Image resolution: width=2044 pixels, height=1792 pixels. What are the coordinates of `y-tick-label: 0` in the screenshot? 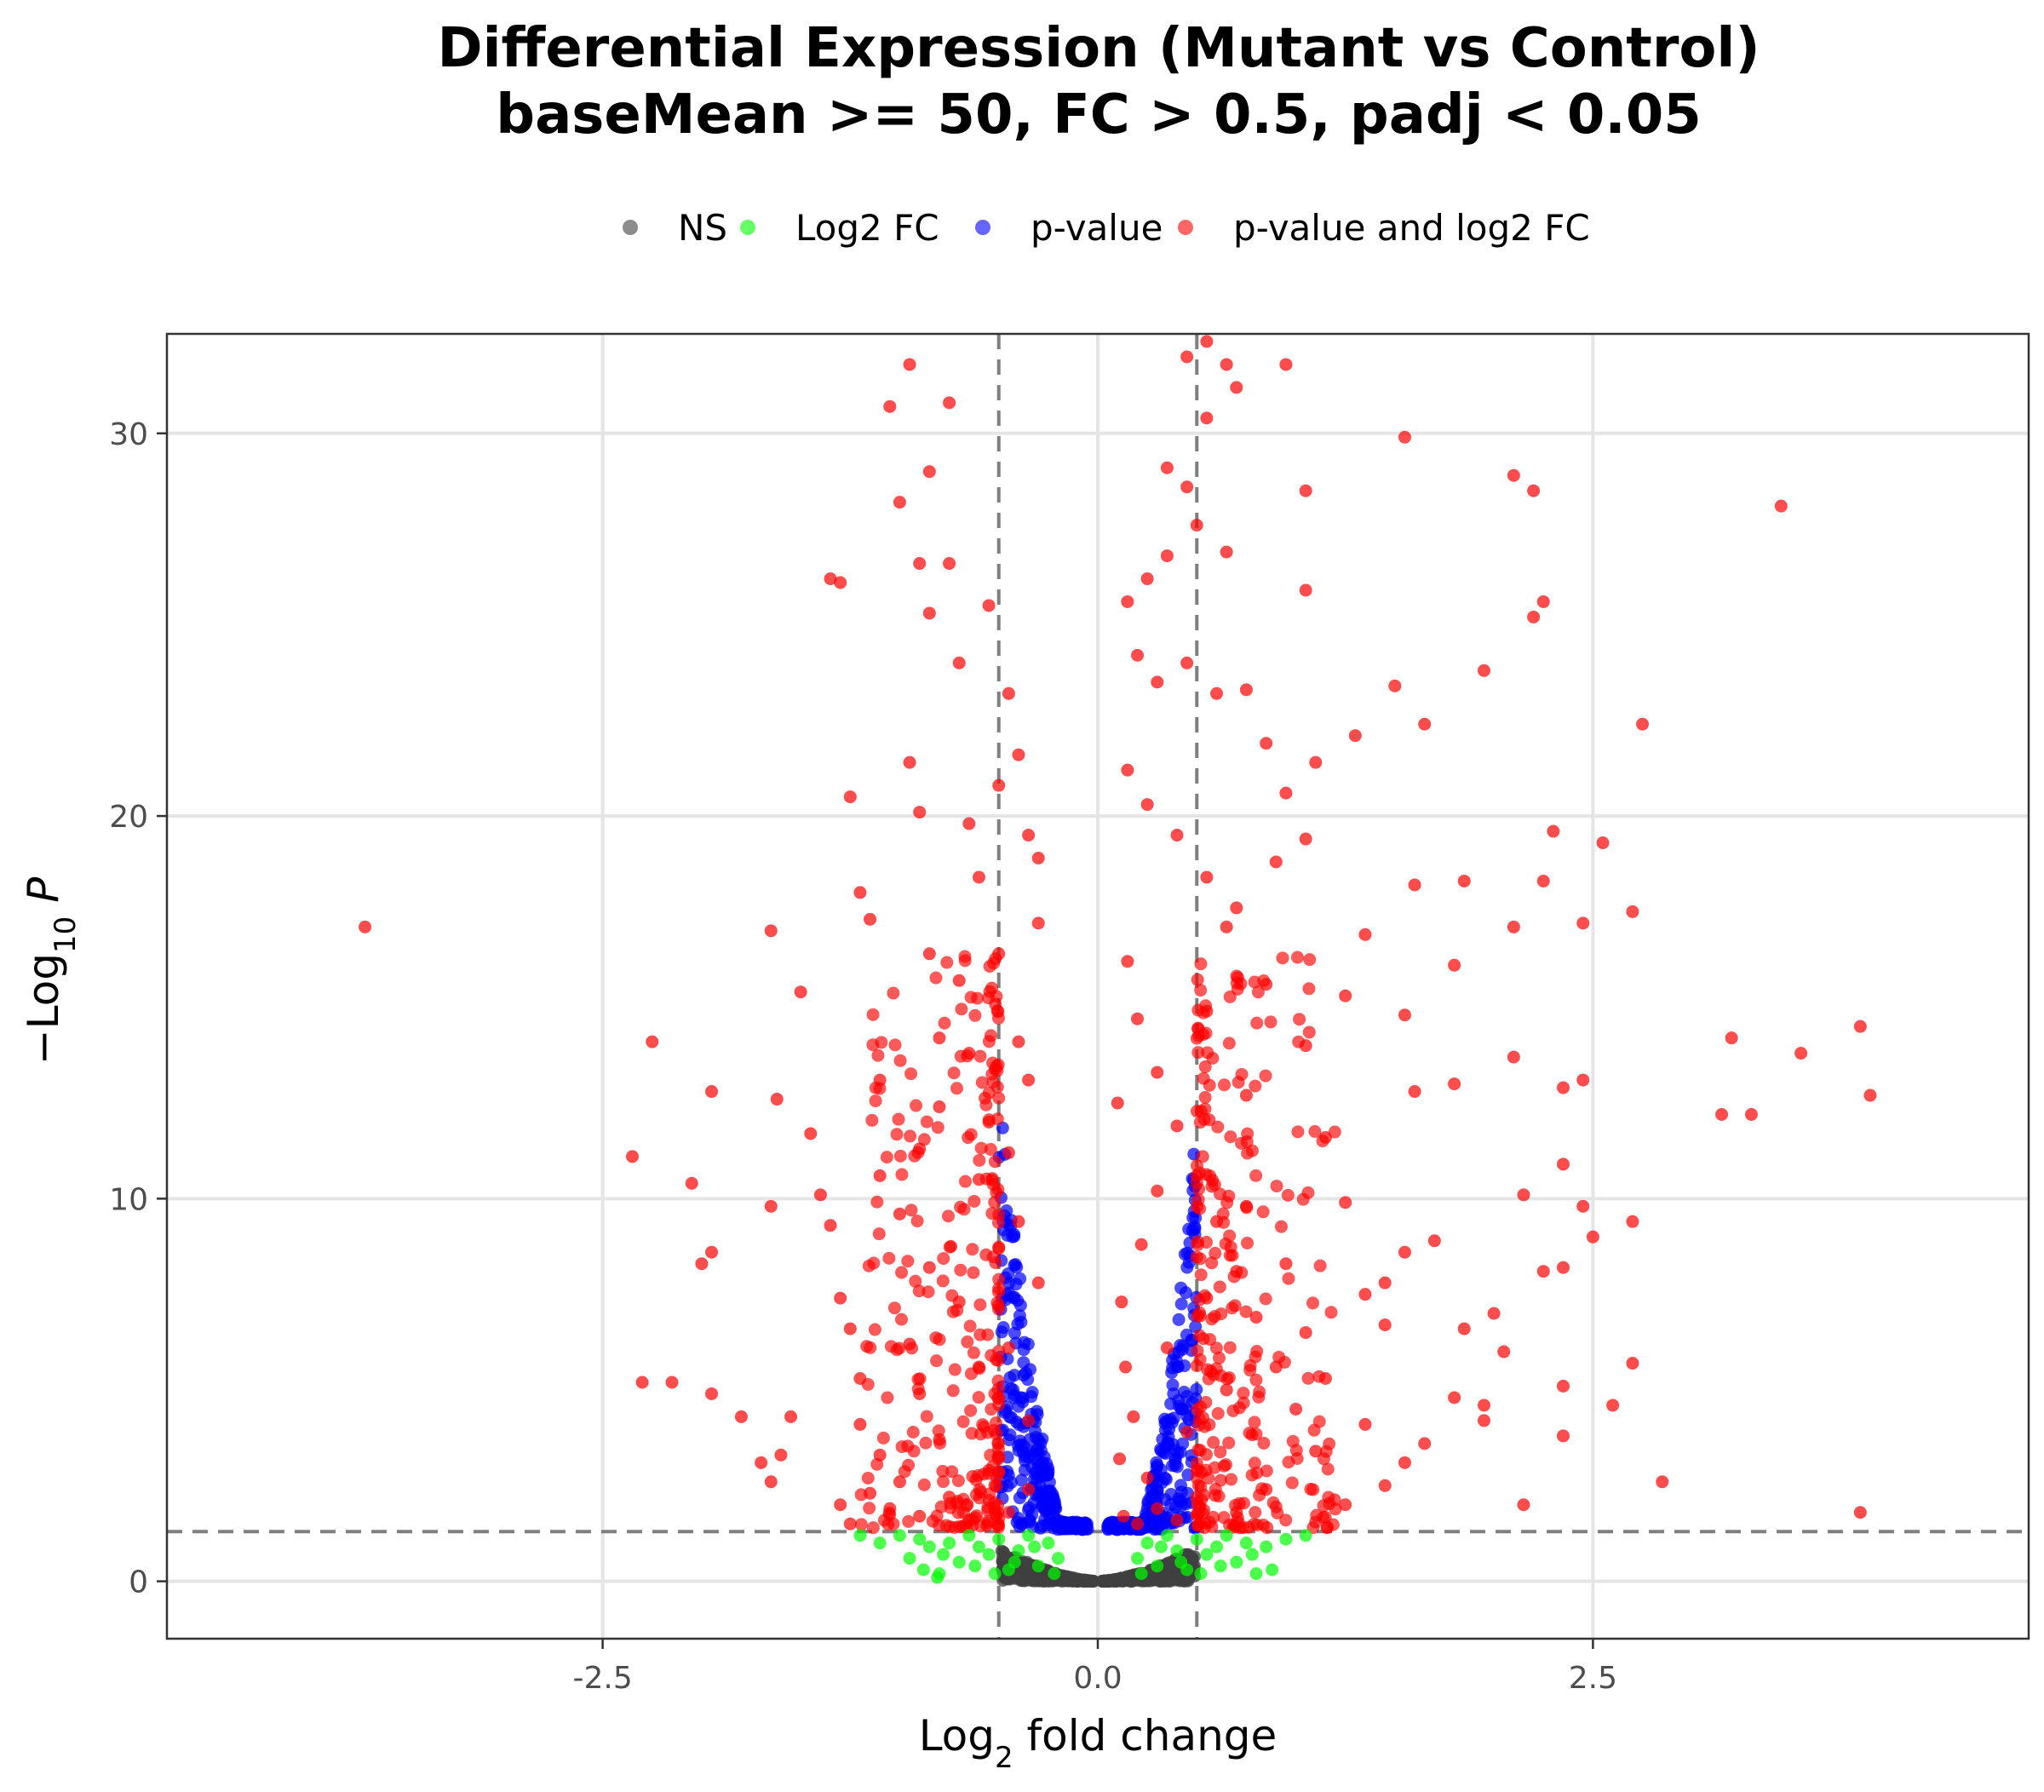 It's located at (138, 1582).